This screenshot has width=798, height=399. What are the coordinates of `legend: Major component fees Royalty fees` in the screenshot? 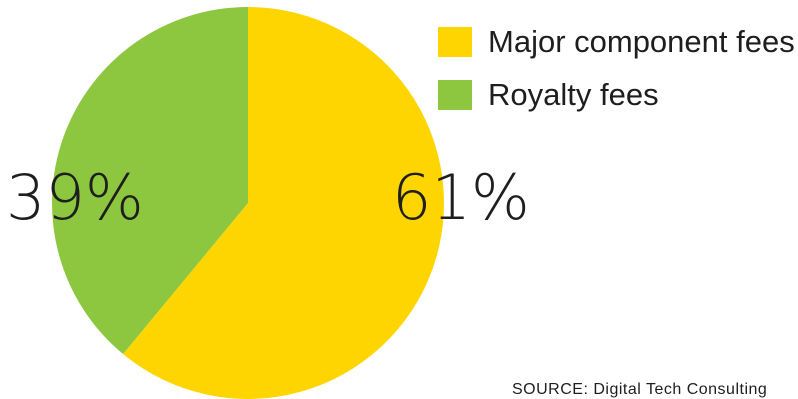 It's located at (616, 75).